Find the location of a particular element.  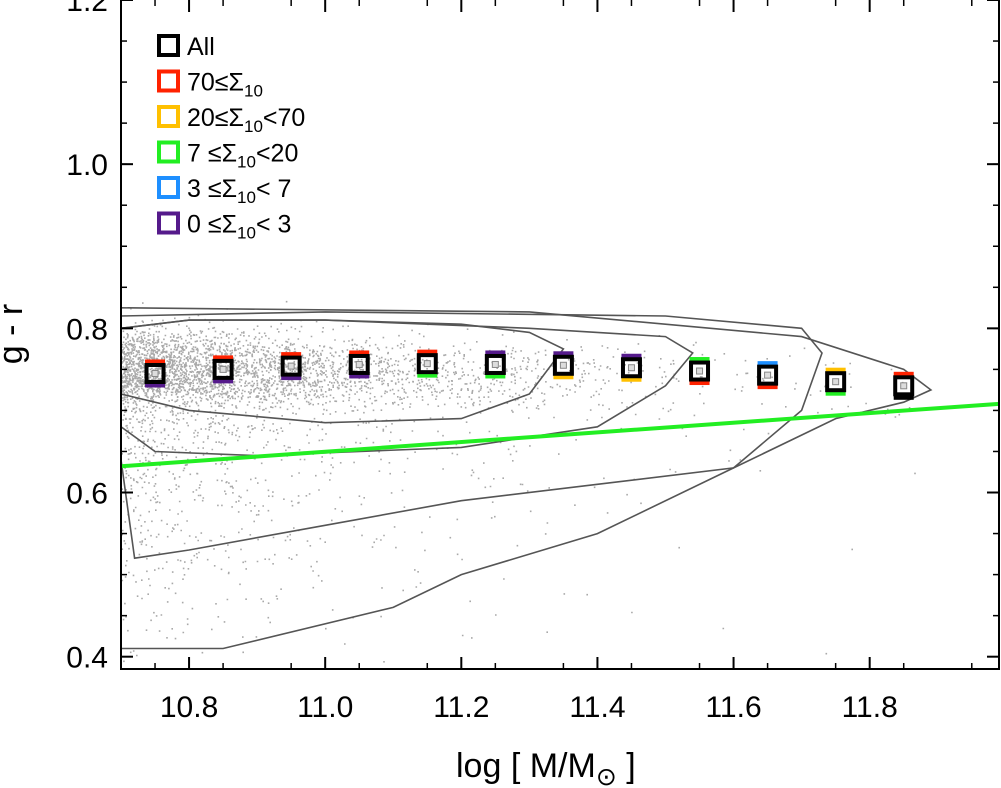

x-tick-label: 11.6 is located at coordinates (733, 707).